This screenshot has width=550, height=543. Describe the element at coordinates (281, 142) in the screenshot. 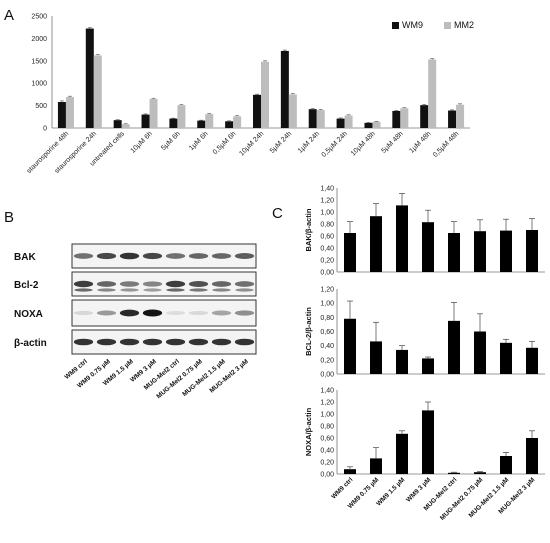

I see `a-x-tick-label: 5µM 24h` at that location.